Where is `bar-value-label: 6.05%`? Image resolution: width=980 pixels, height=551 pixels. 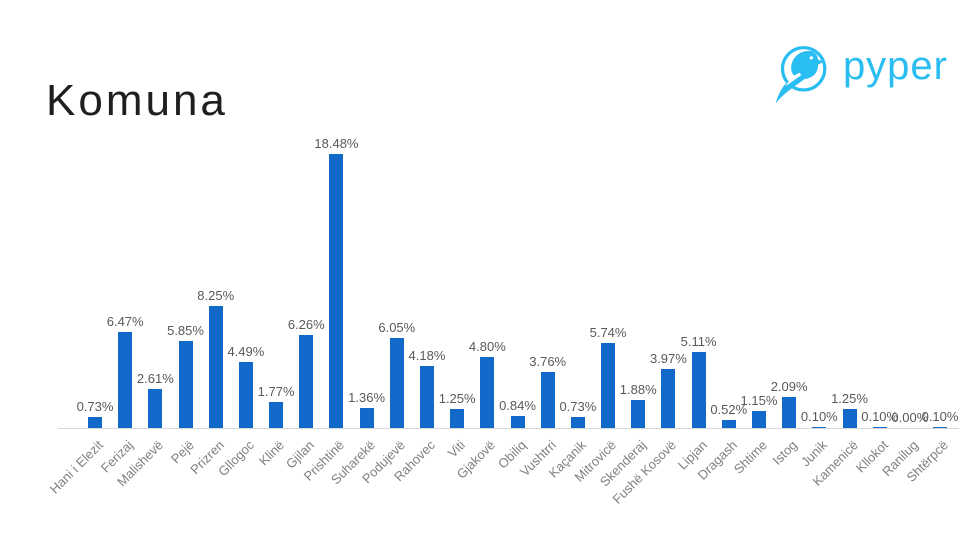
bar-value-label: 6.05% is located at coordinates (397, 327).